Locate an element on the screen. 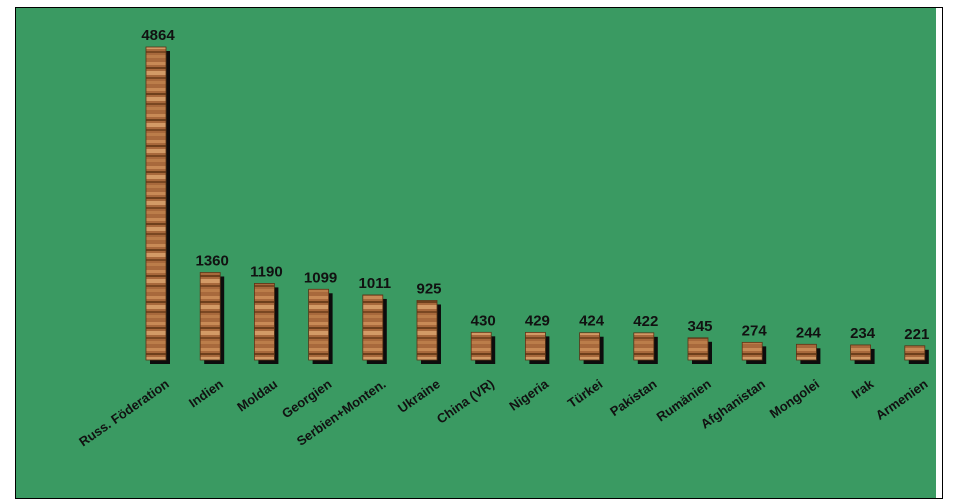  value-label: 234 is located at coordinates (863, 333).